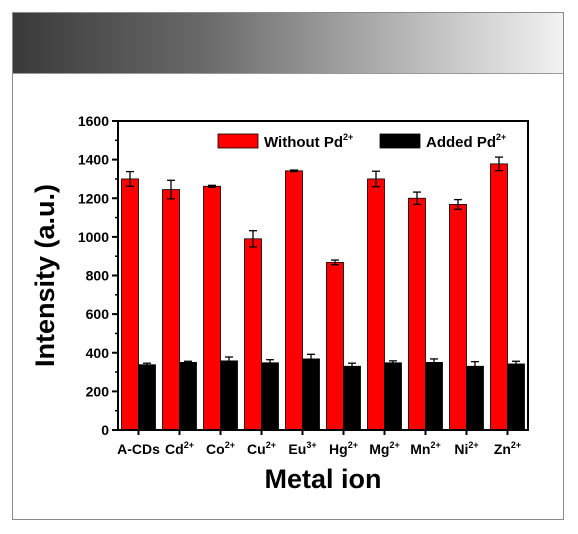  What do you see at coordinates (220, 448) in the screenshot?
I see `x-tick-label: Co2+` at bounding box center [220, 448].